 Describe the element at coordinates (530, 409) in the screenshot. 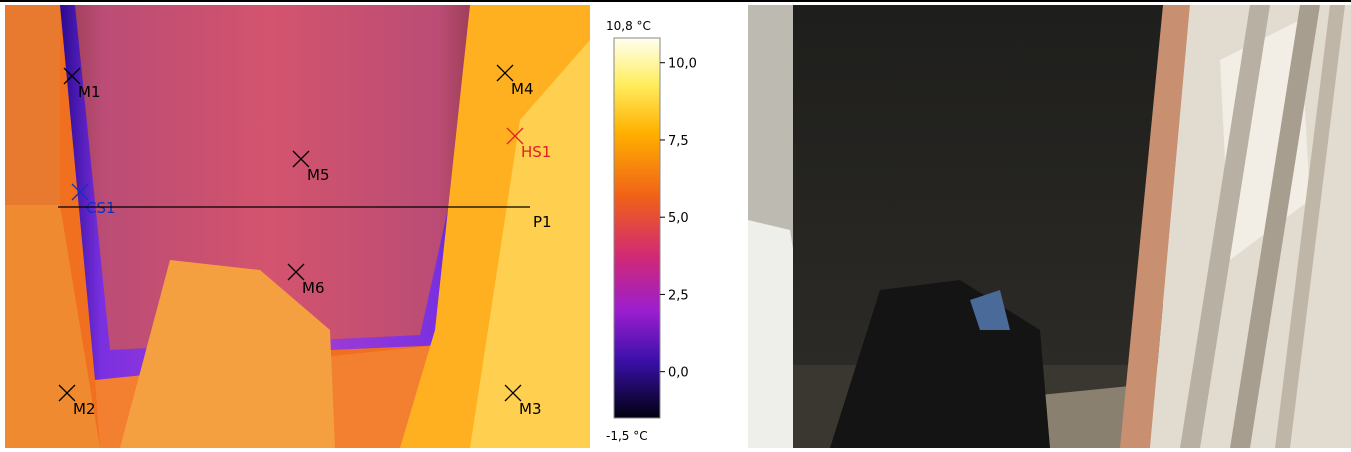

I see `marker-label: M3` at that location.